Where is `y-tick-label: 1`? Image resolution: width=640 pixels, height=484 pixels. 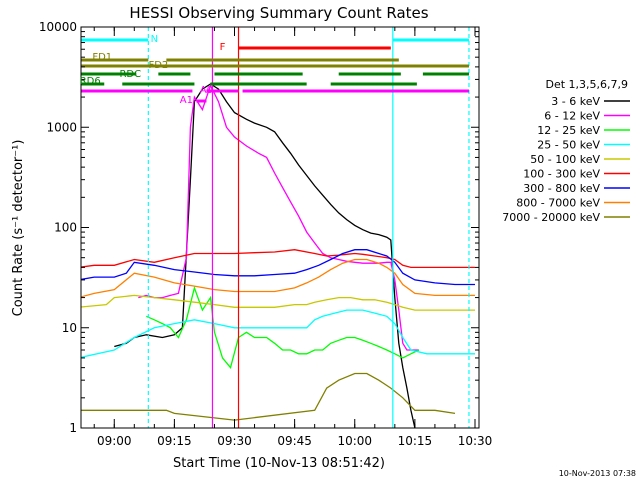 y-tick-label: 1 is located at coordinates (73, 428).